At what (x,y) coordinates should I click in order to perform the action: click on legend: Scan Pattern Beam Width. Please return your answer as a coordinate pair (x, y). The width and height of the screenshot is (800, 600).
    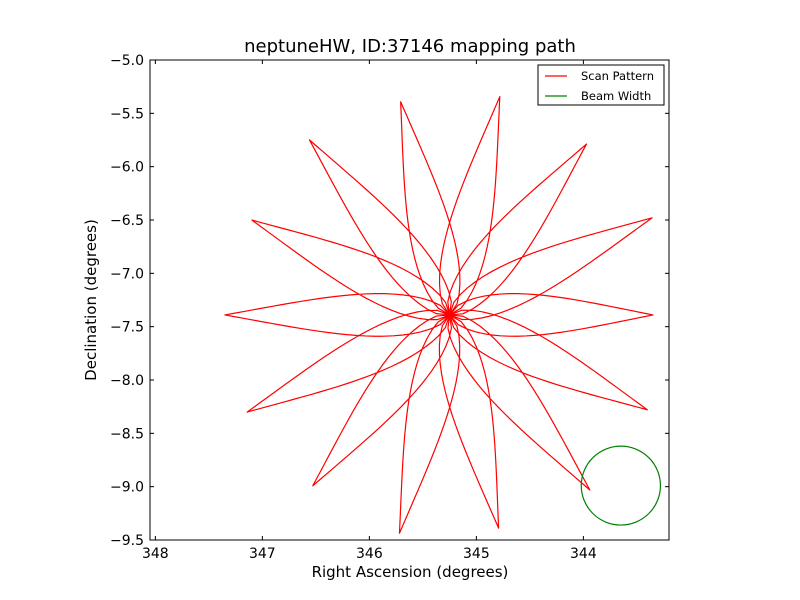
    Looking at the image, I should click on (601, 85).